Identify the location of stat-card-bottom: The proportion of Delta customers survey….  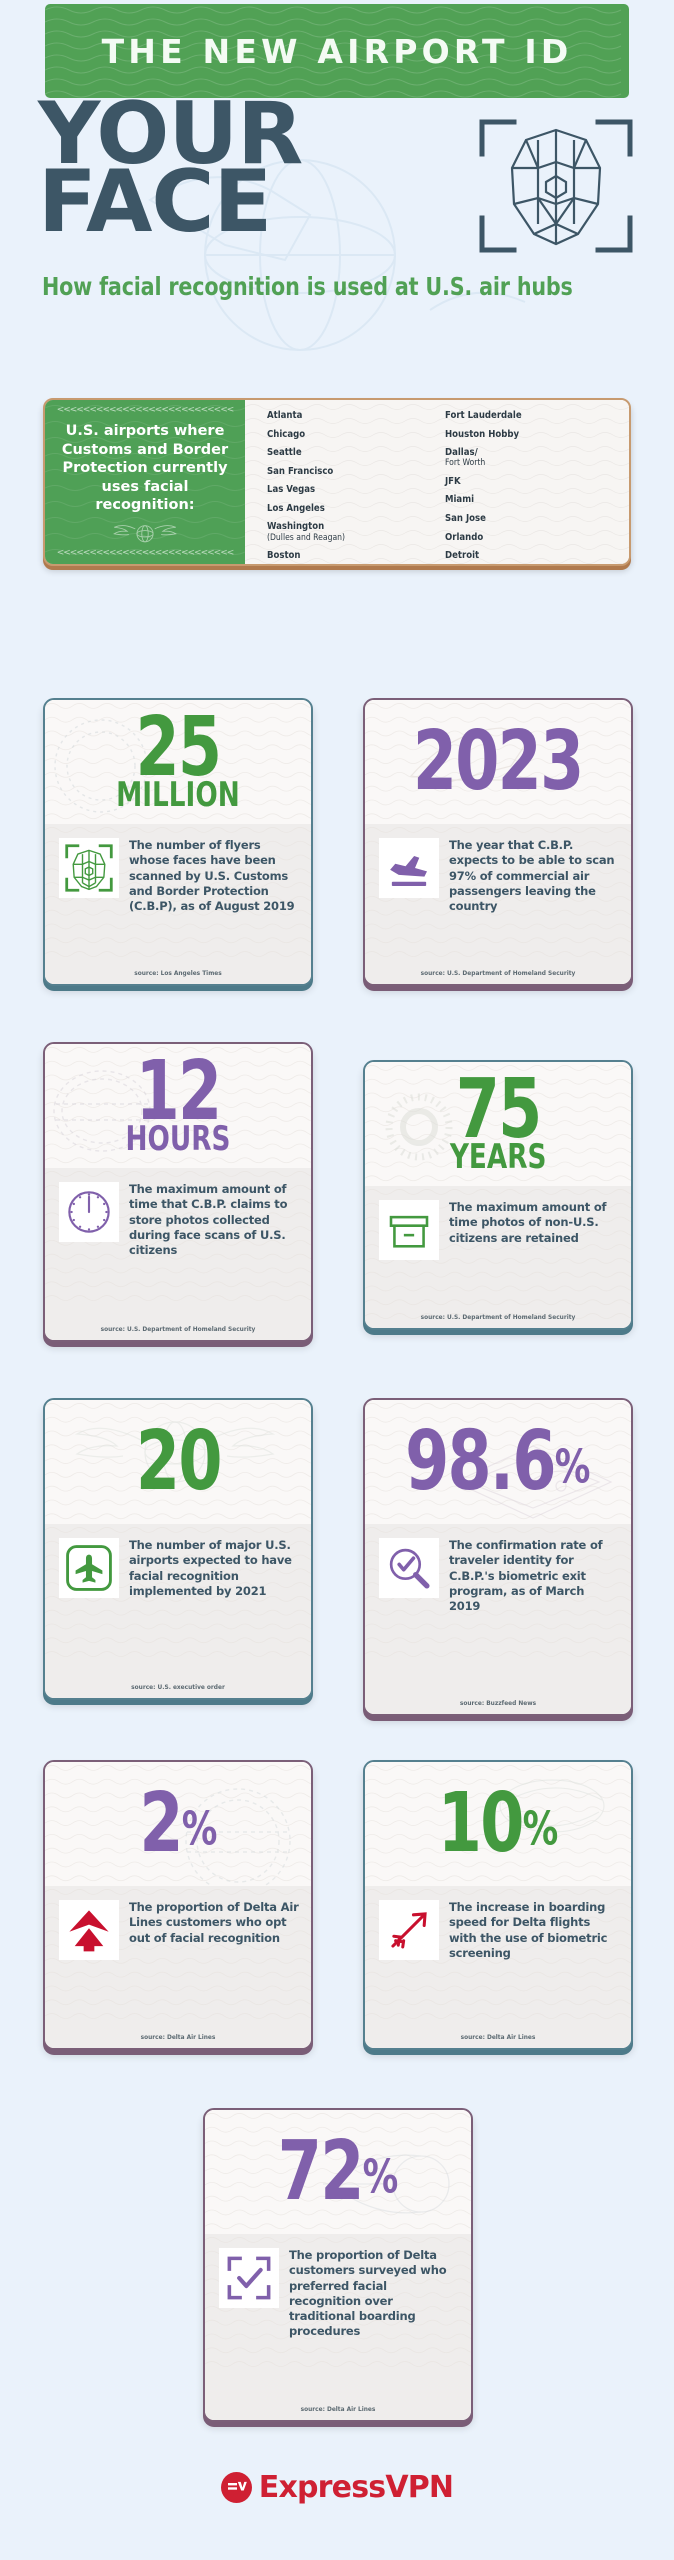
(338, 2327).